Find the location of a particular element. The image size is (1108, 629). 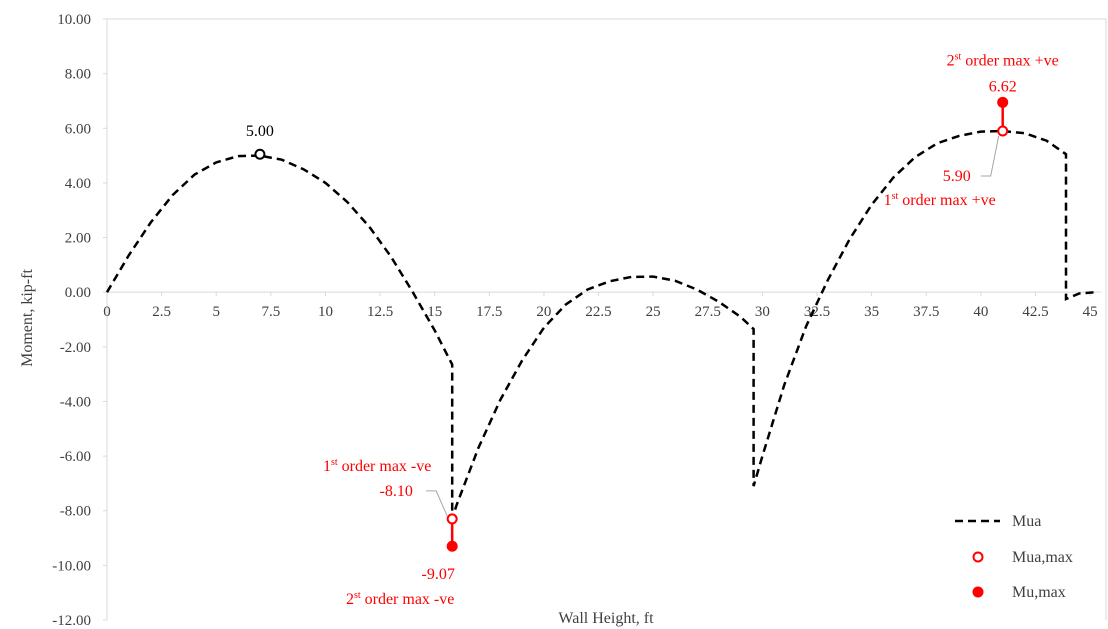

annotation-neg2val: -9.07 is located at coordinates (438, 574).